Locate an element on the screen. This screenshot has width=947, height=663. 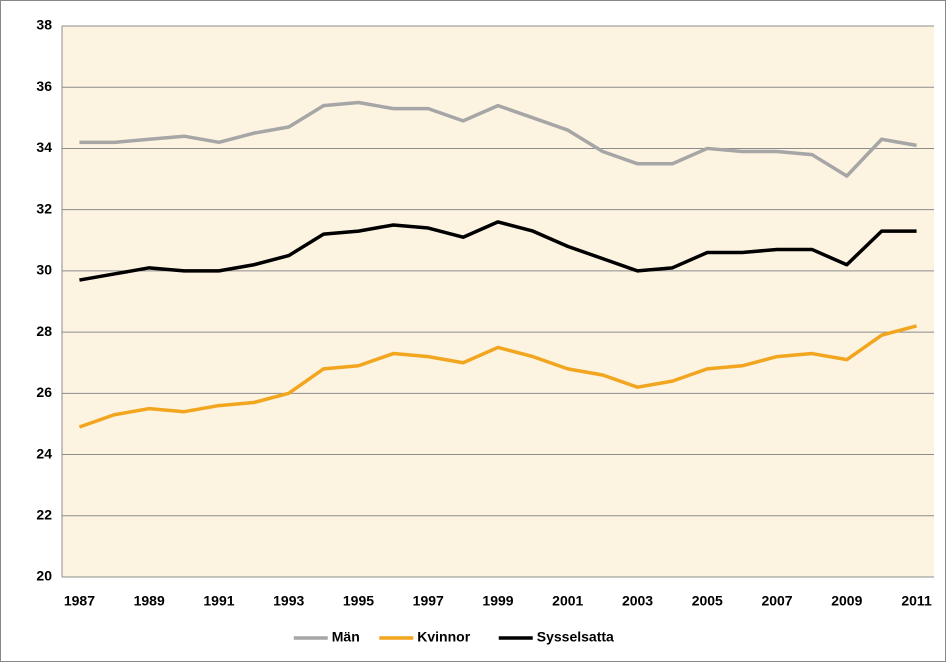
x-tick-label: 2005 is located at coordinates (707, 601).